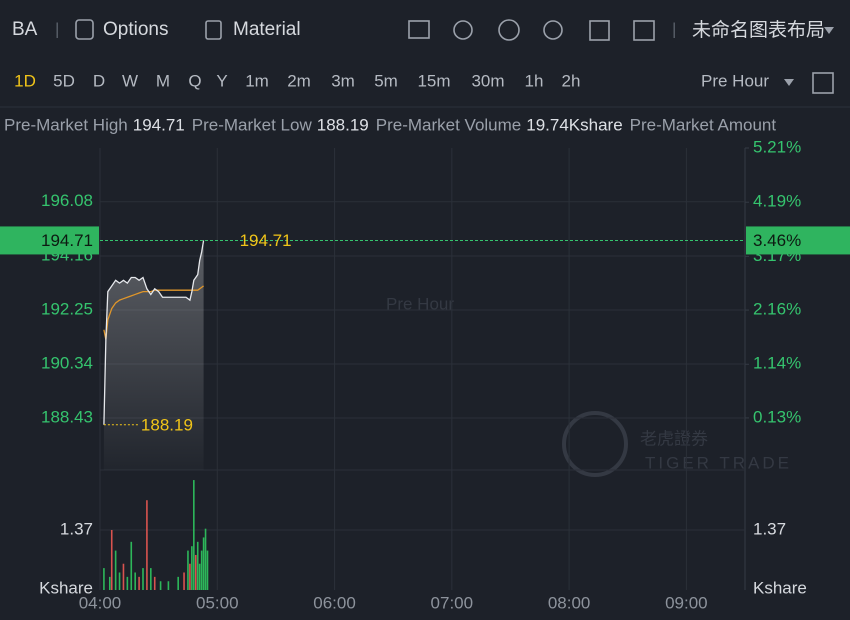 The width and height of the screenshot is (850, 620). Describe the element at coordinates (154, 332) in the screenshot. I see `price-line` at that location.